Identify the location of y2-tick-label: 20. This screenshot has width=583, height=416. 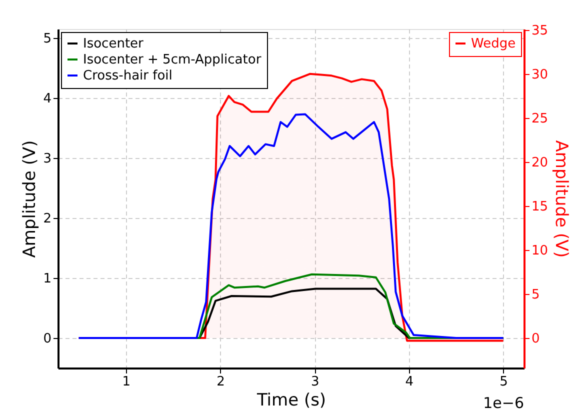
(540, 162).